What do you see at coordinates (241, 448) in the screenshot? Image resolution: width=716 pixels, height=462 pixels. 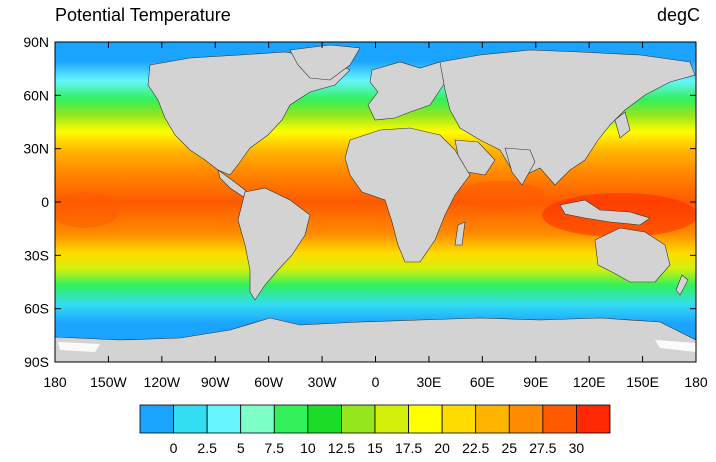 I see `colorbar-label: 5` at bounding box center [241, 448].